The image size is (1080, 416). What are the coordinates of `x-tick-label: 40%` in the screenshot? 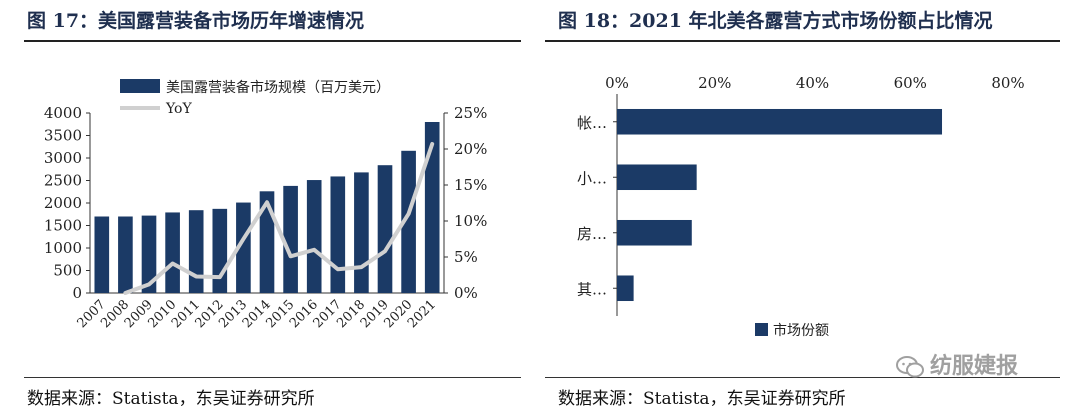 It's located at (812, 83).